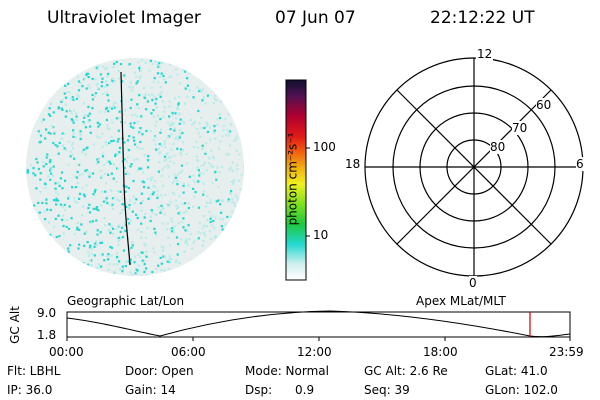 This screenshot has height=400, width=600. I want to click on mlt-label-0: 0, so click(473, 283).